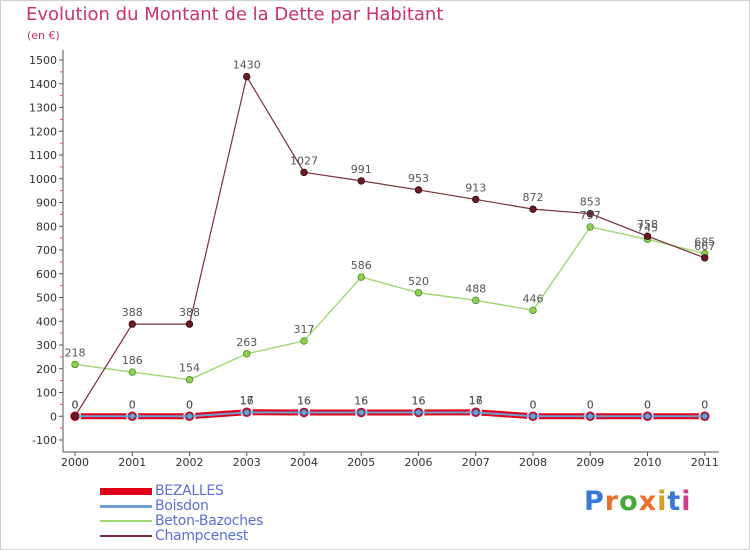 The width and height of the screenshot is (750, 550). What do you see at coordinates (390, 414) in the screenshot?
I see `series-line-boisdon` at bounding box center [390, 414].